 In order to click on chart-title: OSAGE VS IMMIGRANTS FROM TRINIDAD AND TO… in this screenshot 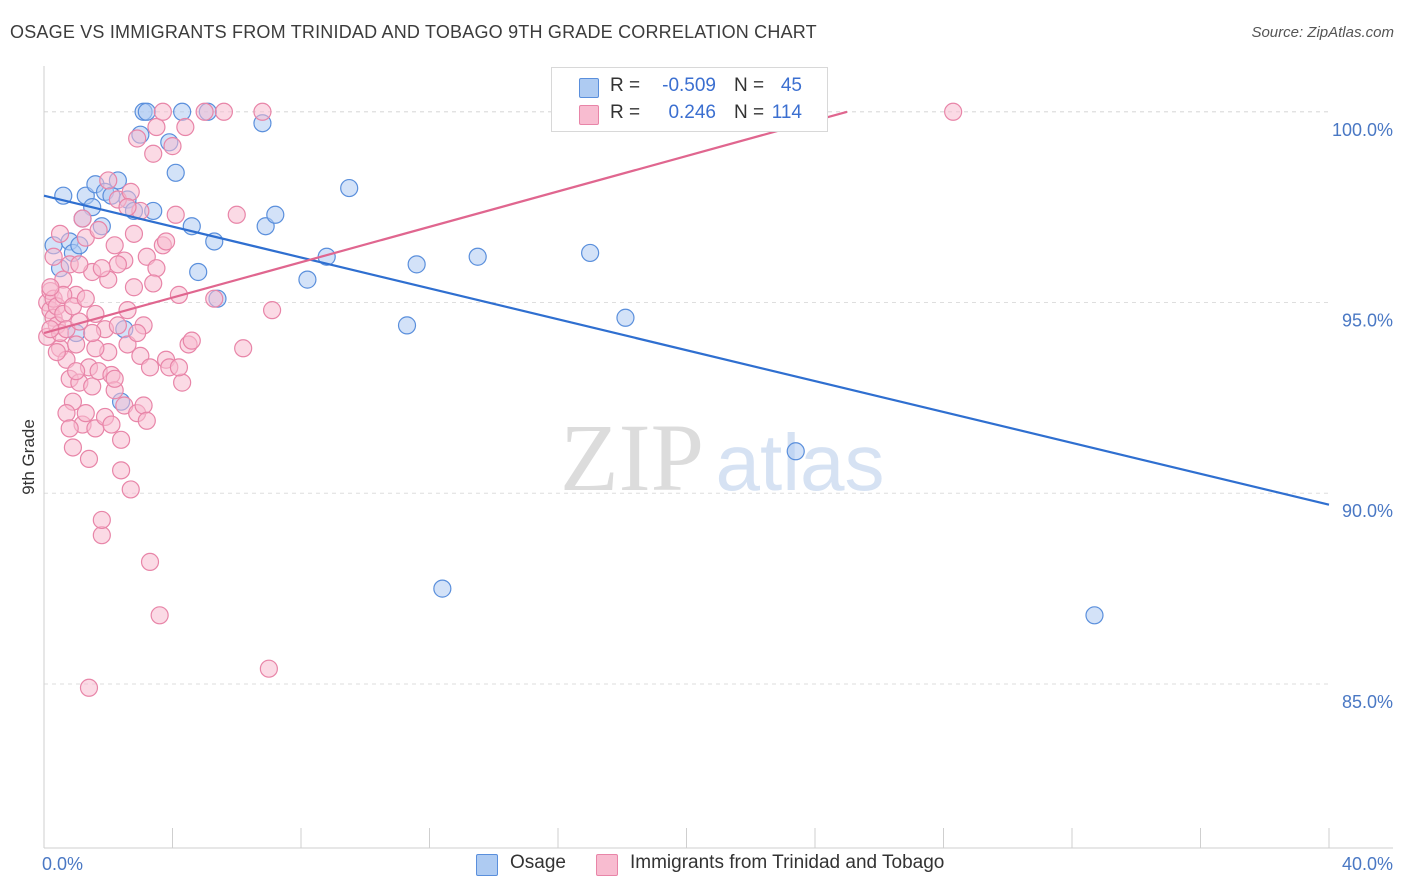, I will do `click(413, 32)`.